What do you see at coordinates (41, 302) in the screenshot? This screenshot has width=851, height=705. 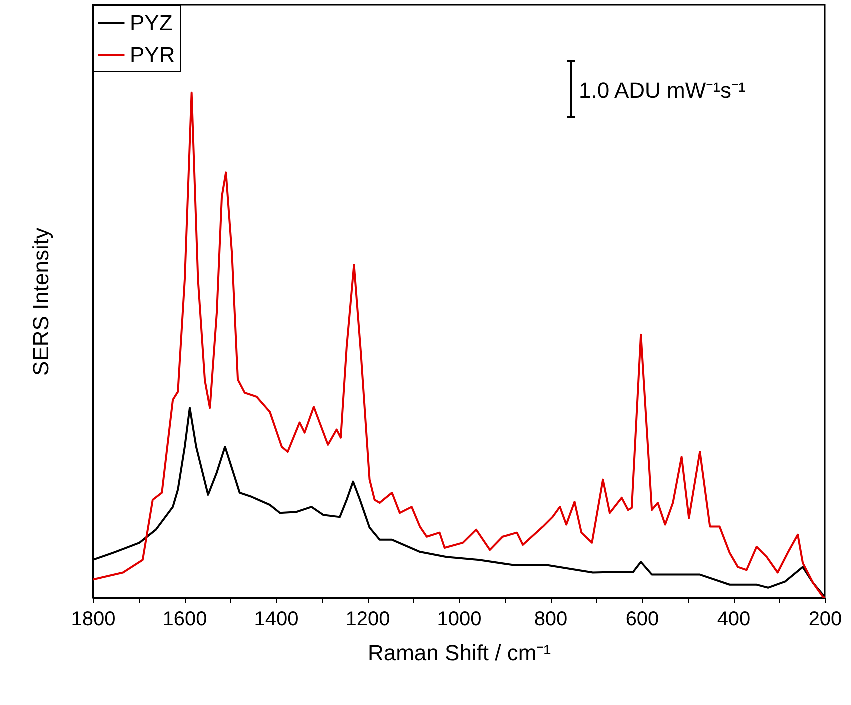 I see `y-axis-title: SERS Intensity` at bounding box center [41, 302].